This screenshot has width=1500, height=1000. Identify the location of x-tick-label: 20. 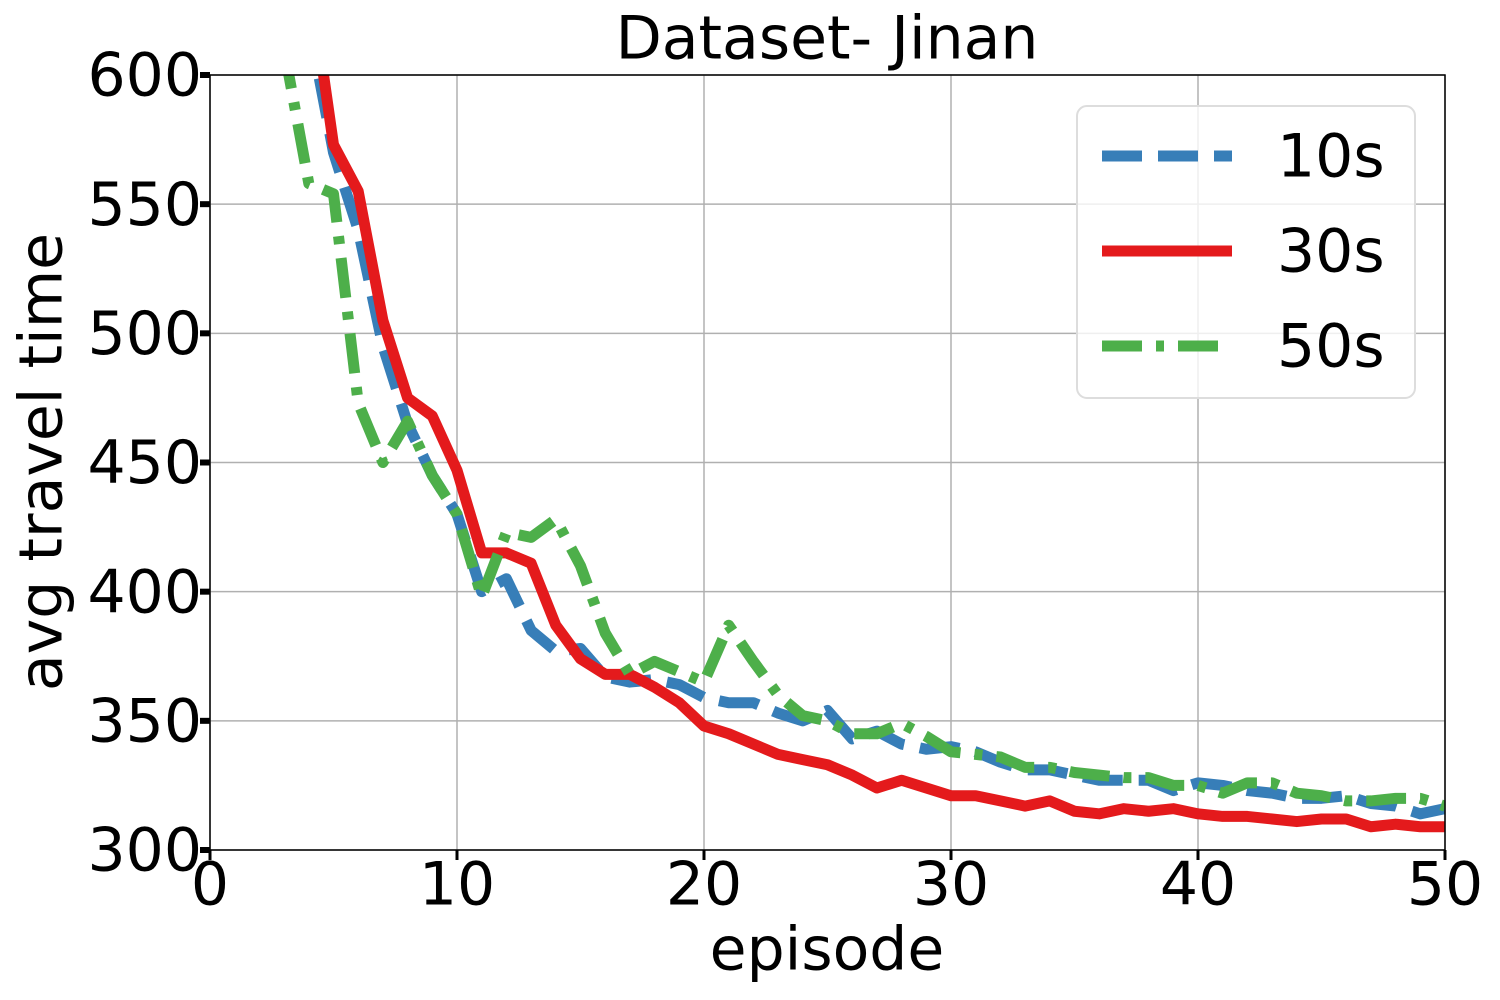
(704, 885).